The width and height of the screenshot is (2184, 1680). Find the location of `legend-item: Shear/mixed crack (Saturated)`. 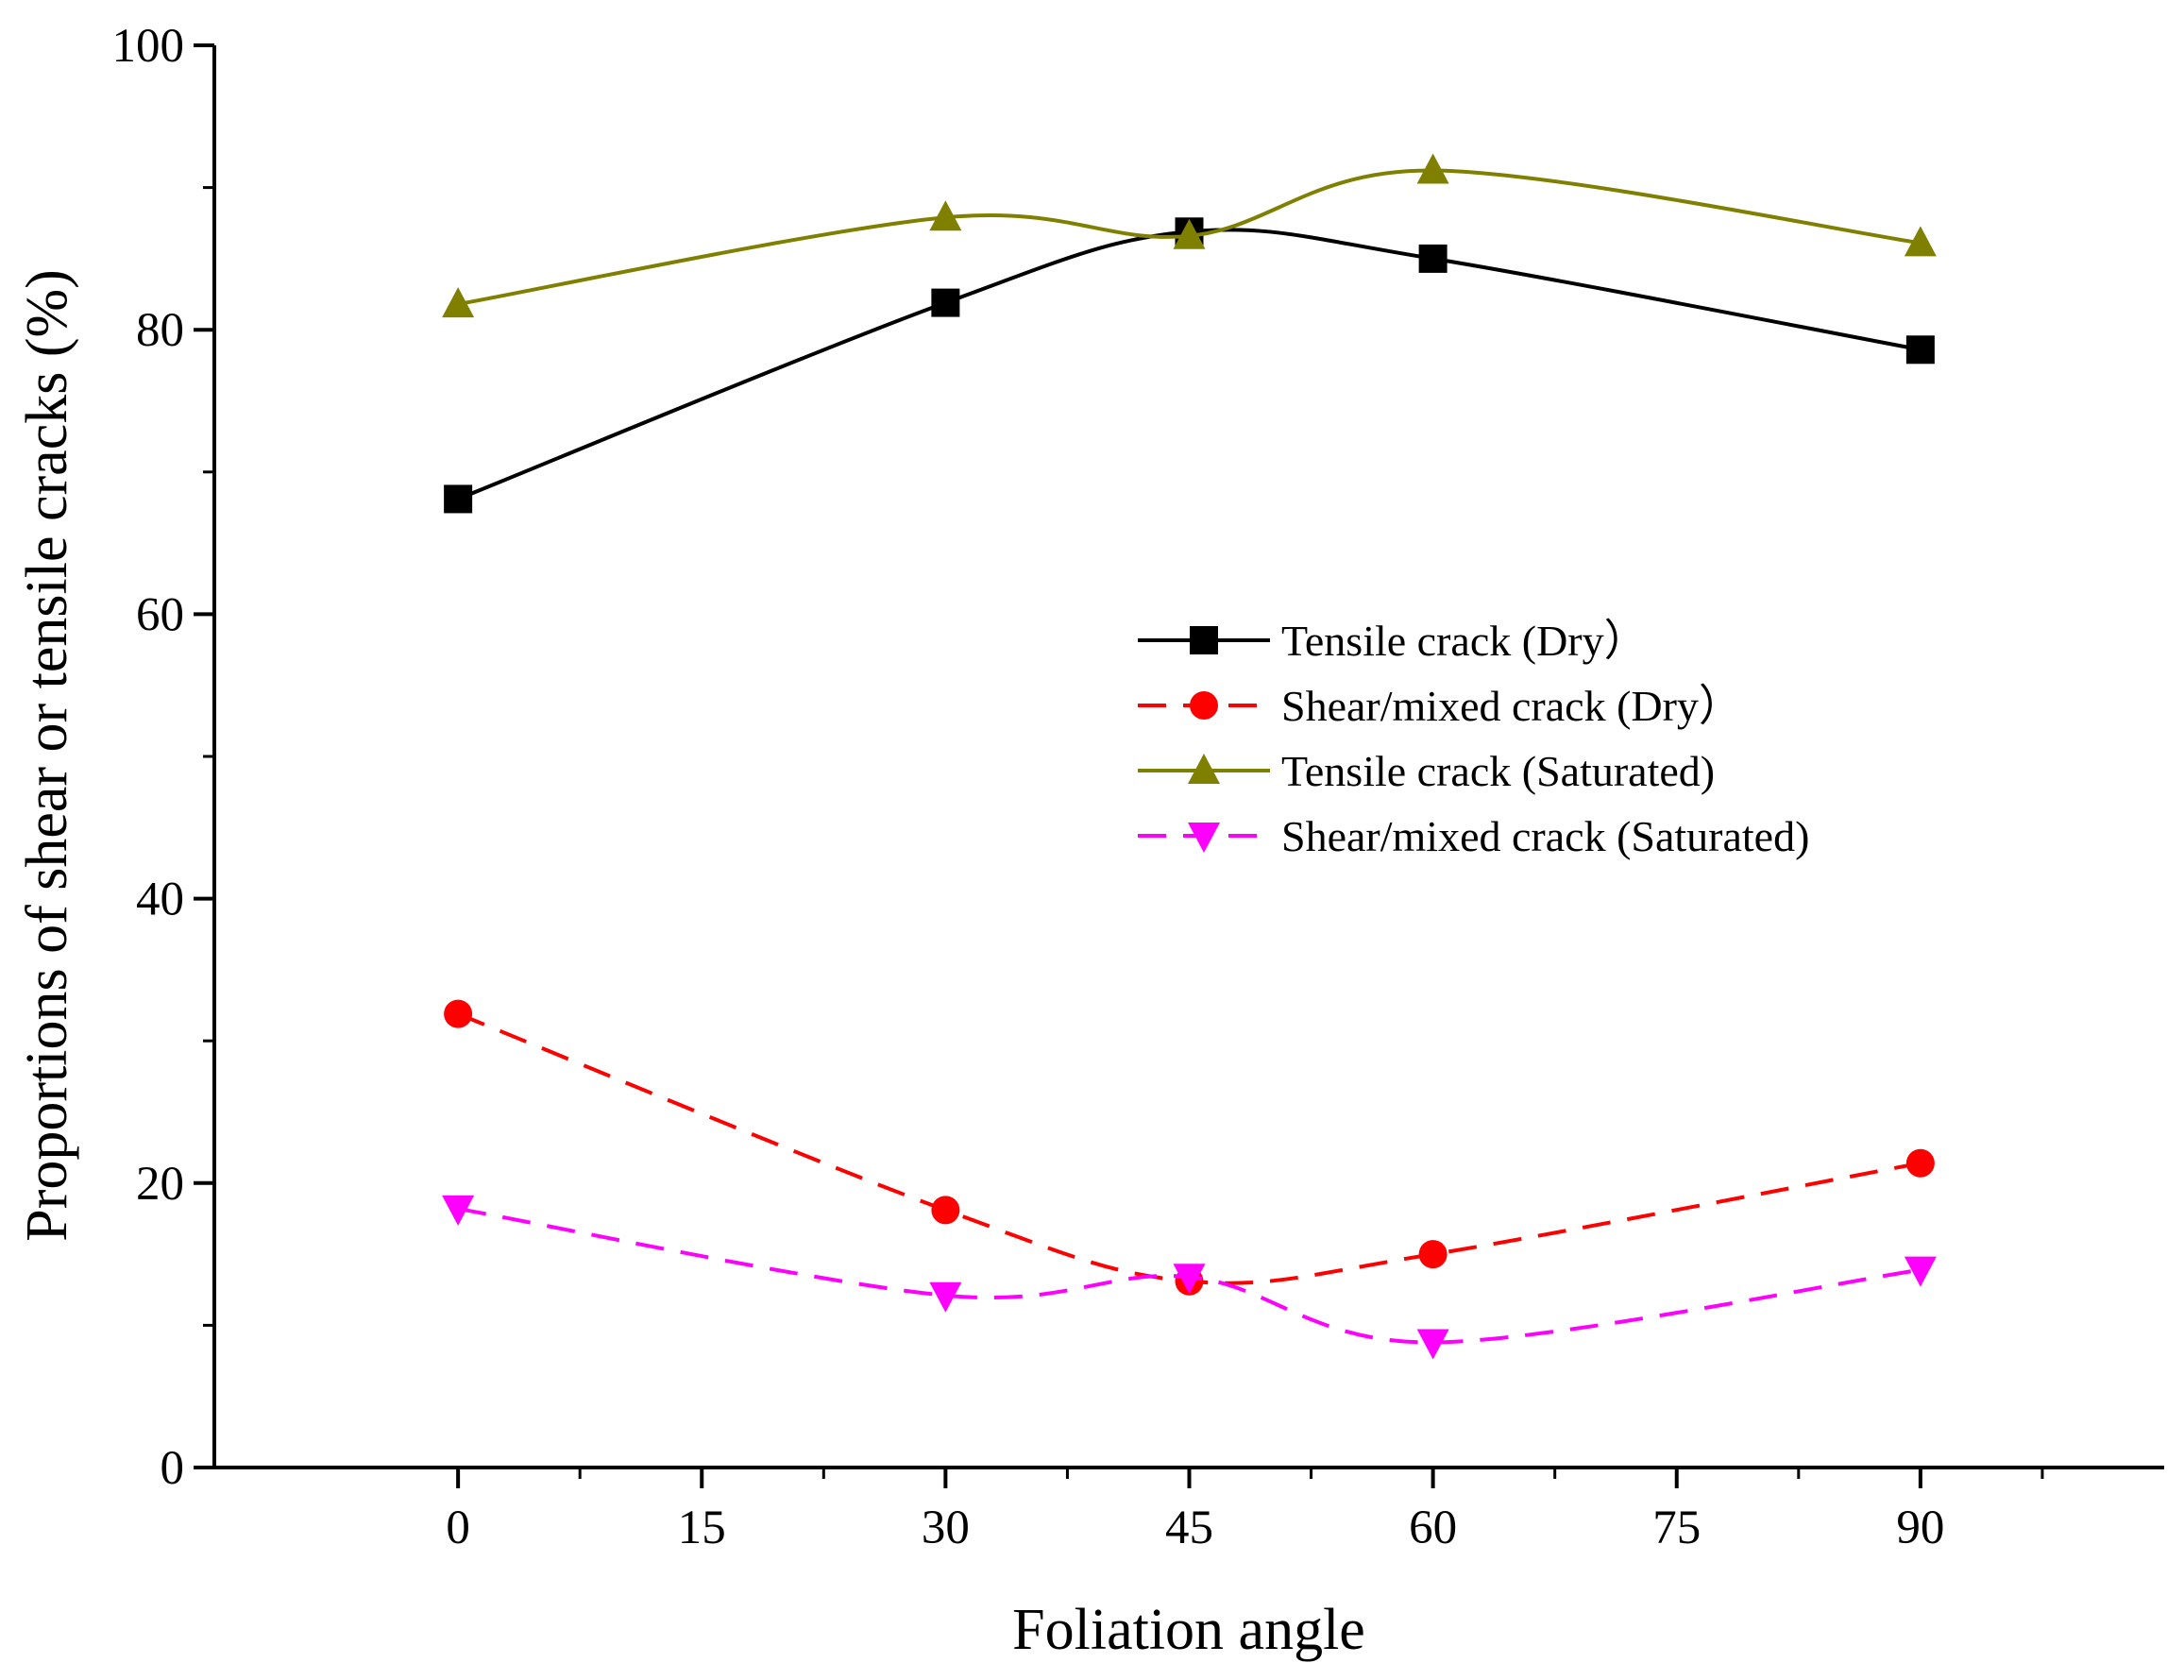

legend-item: Shear/mixed crack (Saturated) is located at coordinates (1473, 836).